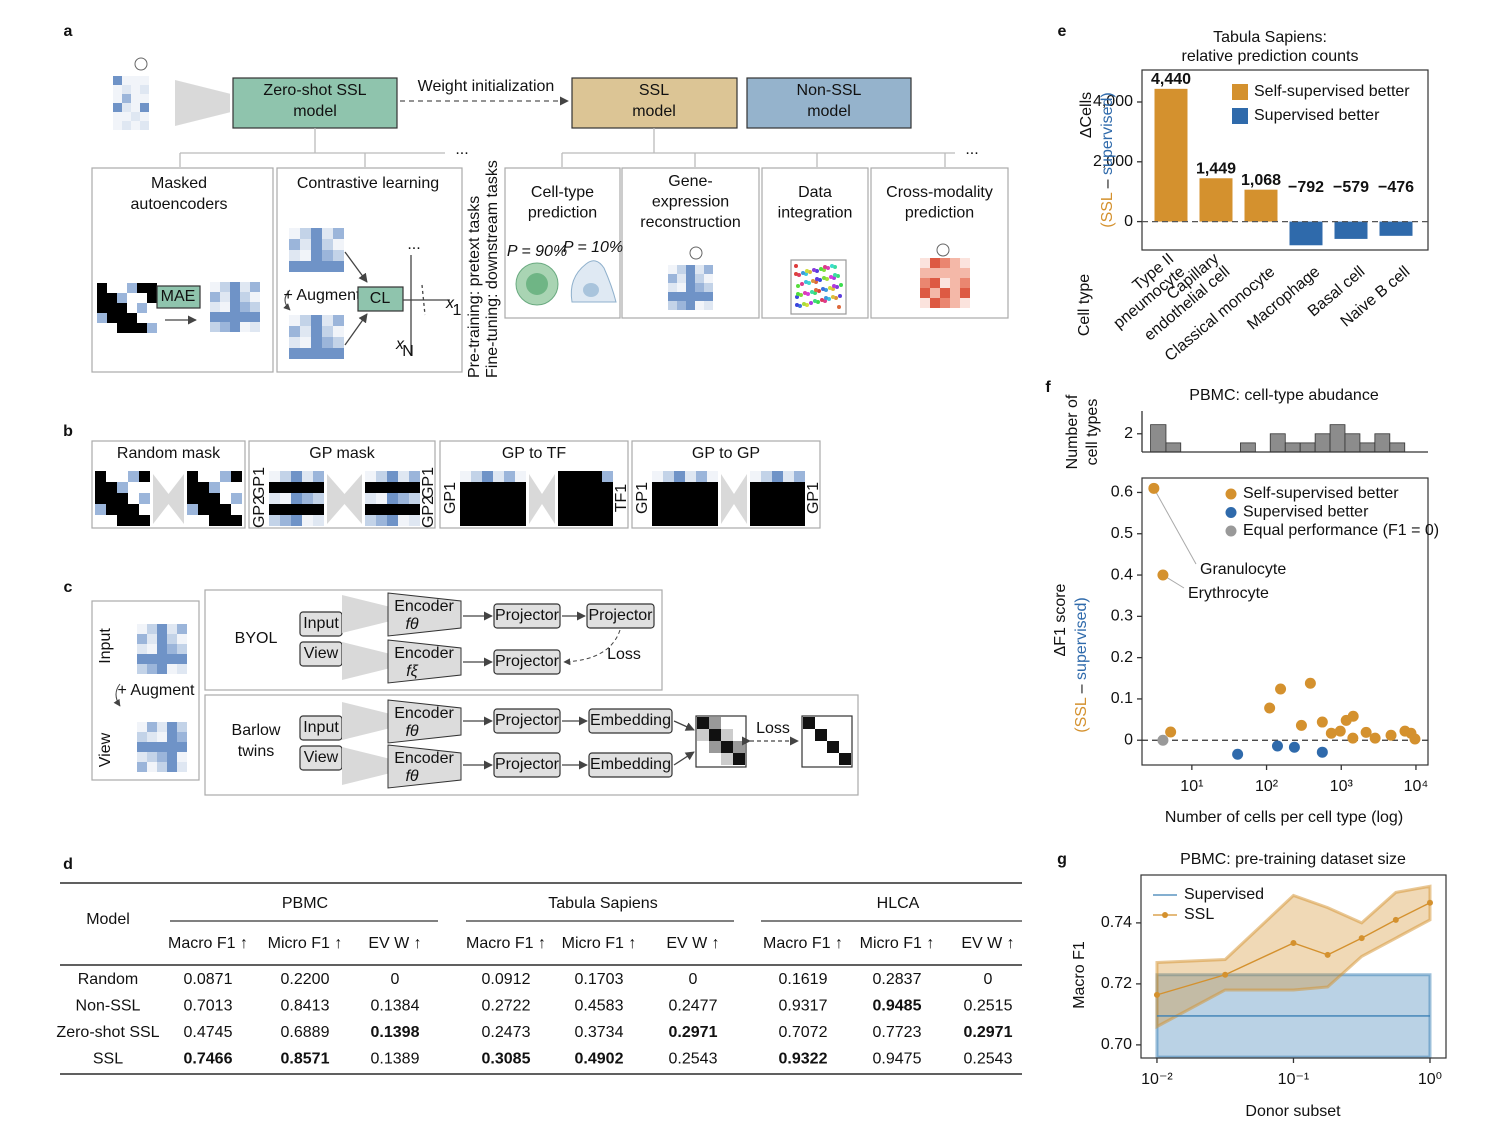  I want to click on stage-label: Pre-training: pretext tasks, so click(474, 287).